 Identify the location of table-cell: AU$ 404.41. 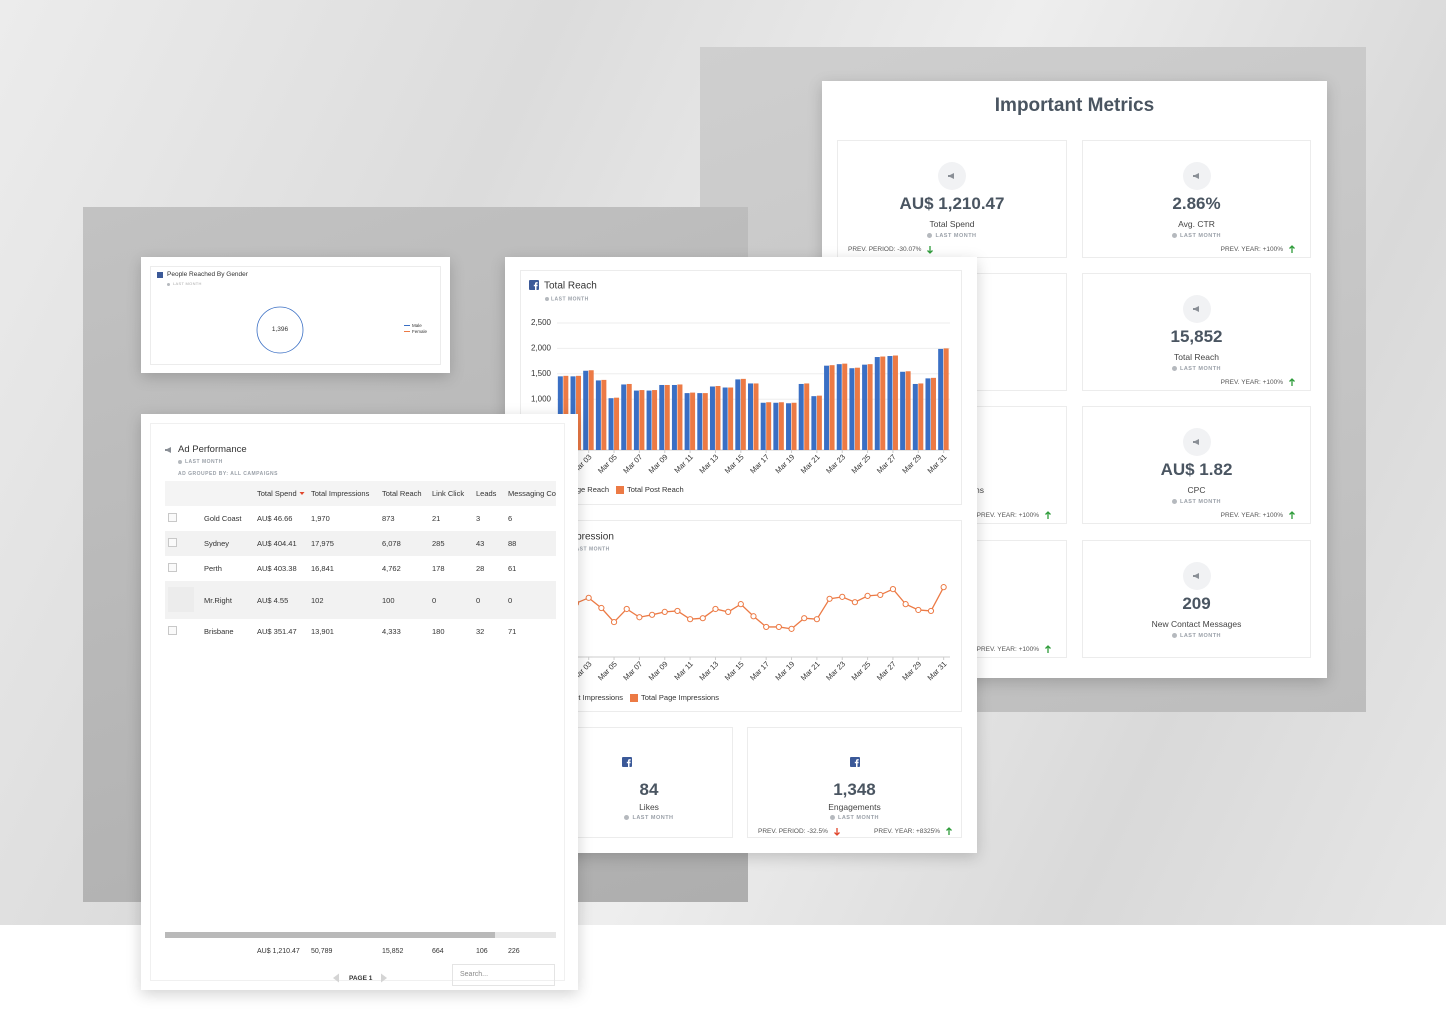
(277, 543).